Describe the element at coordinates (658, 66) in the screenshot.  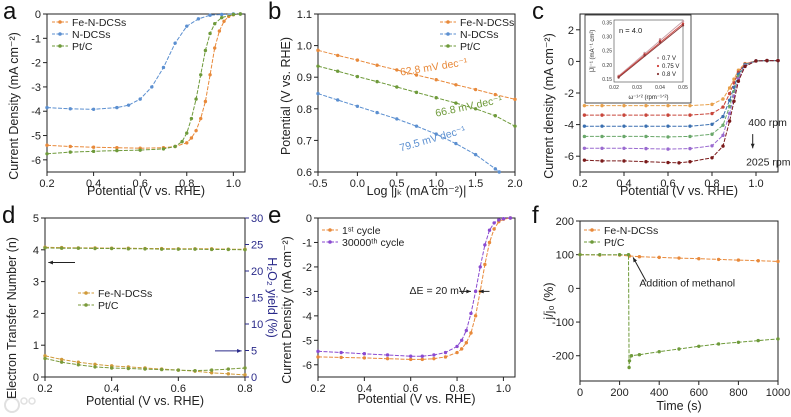
I see `inset-legend-marker` at that location.